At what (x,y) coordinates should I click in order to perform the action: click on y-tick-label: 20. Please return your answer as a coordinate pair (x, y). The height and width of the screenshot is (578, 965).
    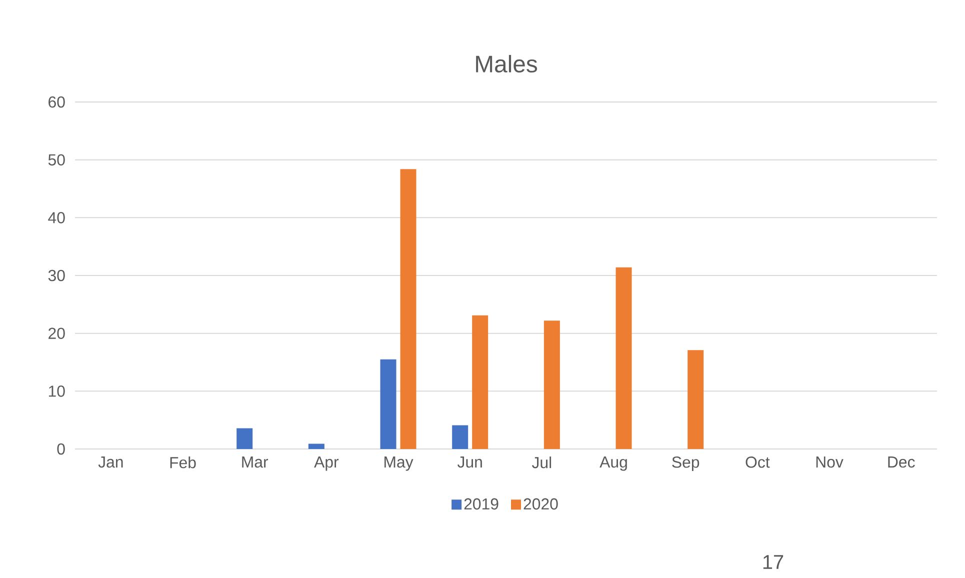
    Looking at the image, I should click on (56, 333).